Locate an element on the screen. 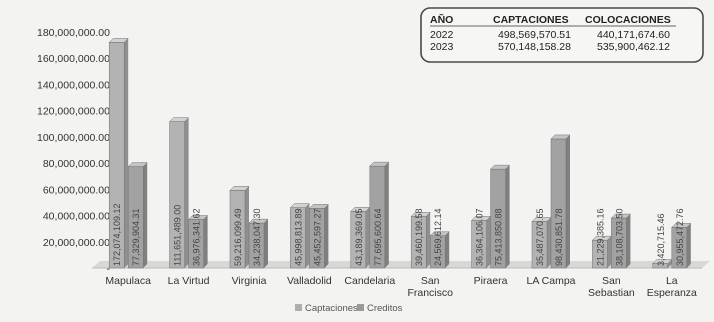 This screenshot has height=322, width=714. table-cell-year: 2023 is located at coordinates (442, 47).